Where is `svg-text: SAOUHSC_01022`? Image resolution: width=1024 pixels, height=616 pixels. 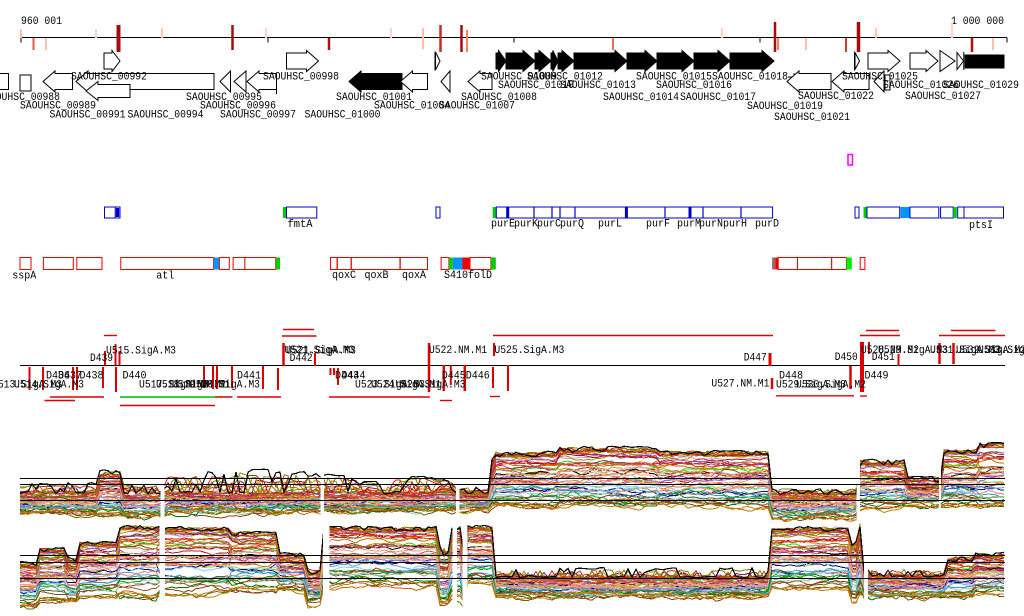
svg-text: SAOUHSC_01022 is located at coordinates (836, 97).